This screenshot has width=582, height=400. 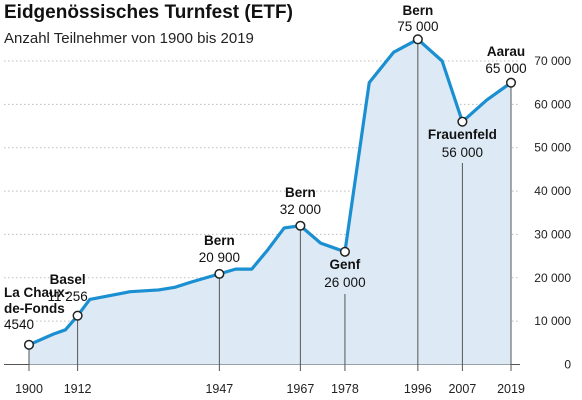 I want to click on y-tick-label: 50 000, so click(x=552, y=148).